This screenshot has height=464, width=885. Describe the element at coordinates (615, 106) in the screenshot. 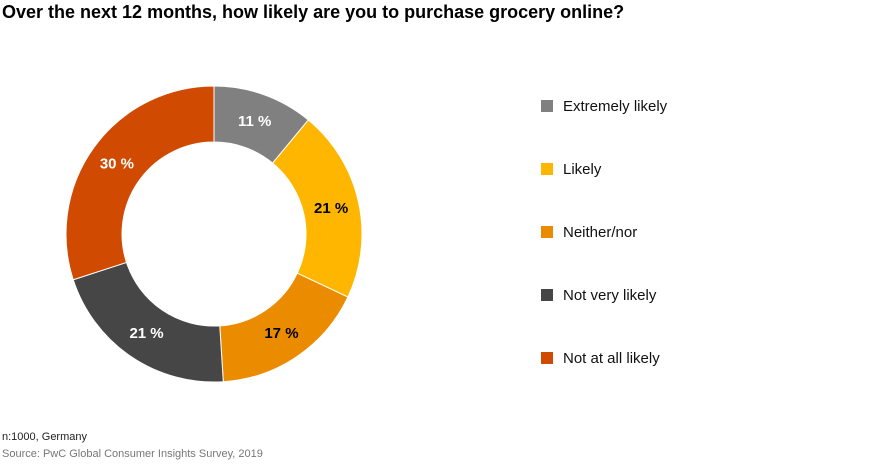

I see `legend-label: Extremely likely` at that location.